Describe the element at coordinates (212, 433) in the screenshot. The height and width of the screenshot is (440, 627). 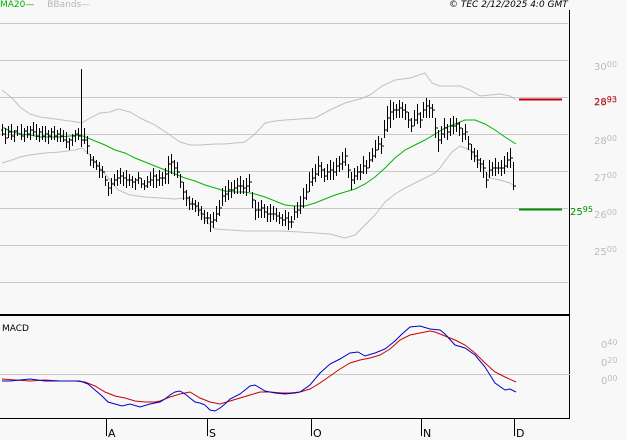
I see `x-tick-sep: S` at that location.